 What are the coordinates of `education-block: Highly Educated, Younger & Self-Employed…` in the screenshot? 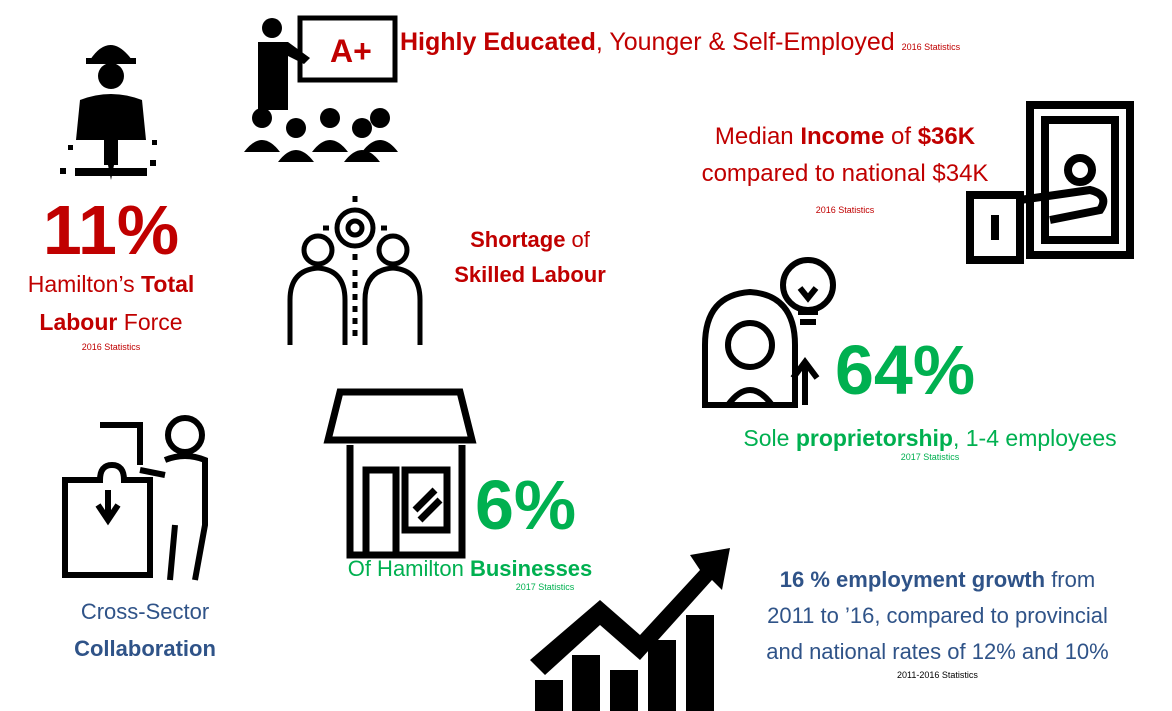 It's located at (680, 42).